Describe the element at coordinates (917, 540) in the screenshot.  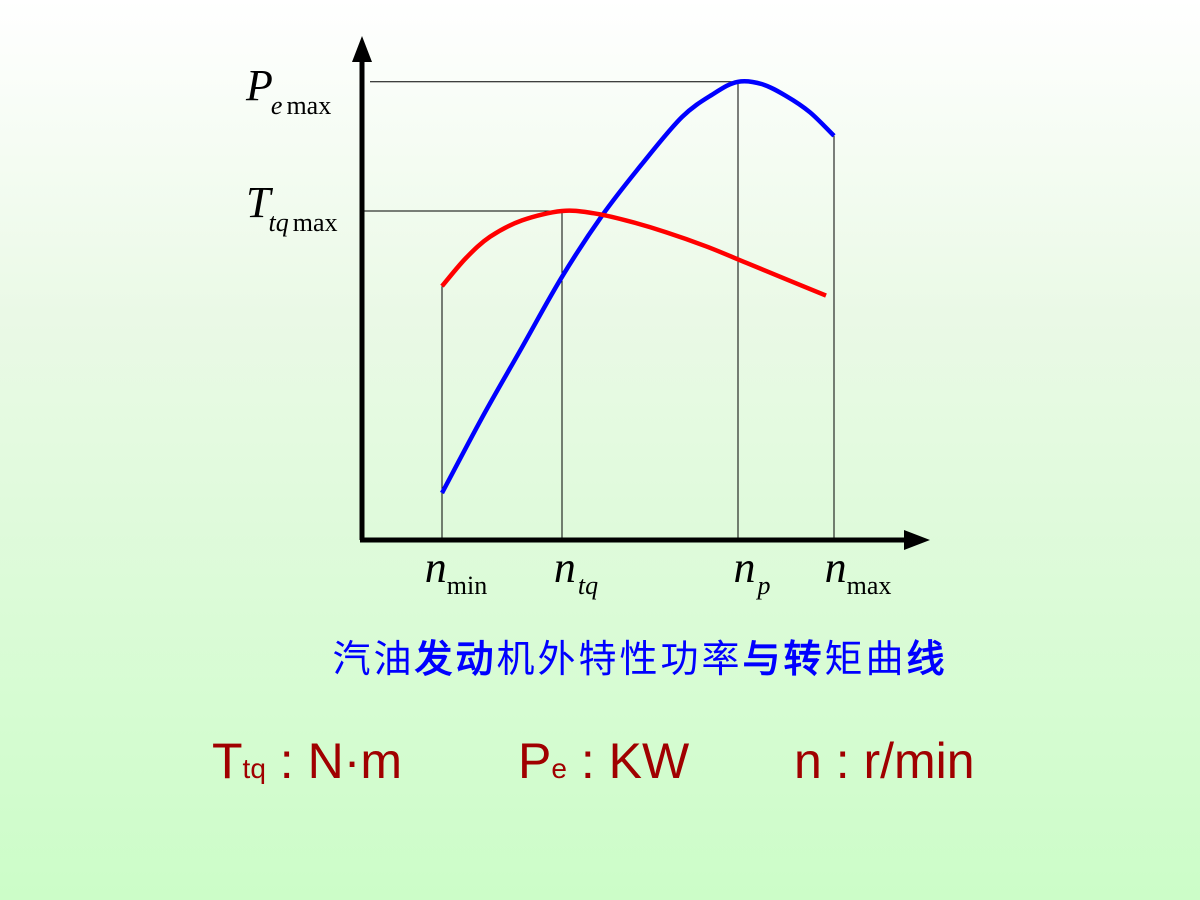
I see `x-axis-arrow` at that location.